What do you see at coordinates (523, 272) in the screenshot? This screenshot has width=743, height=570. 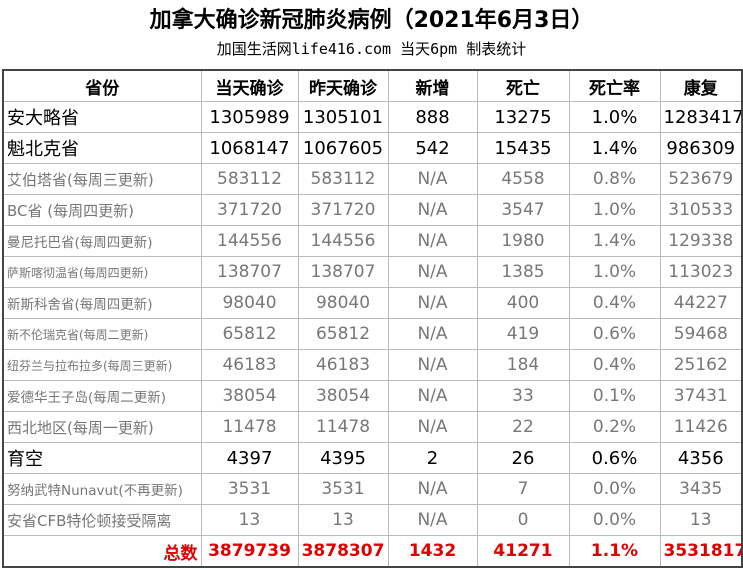 I see `value-cell: 1385` at bounding box center [523, 272].